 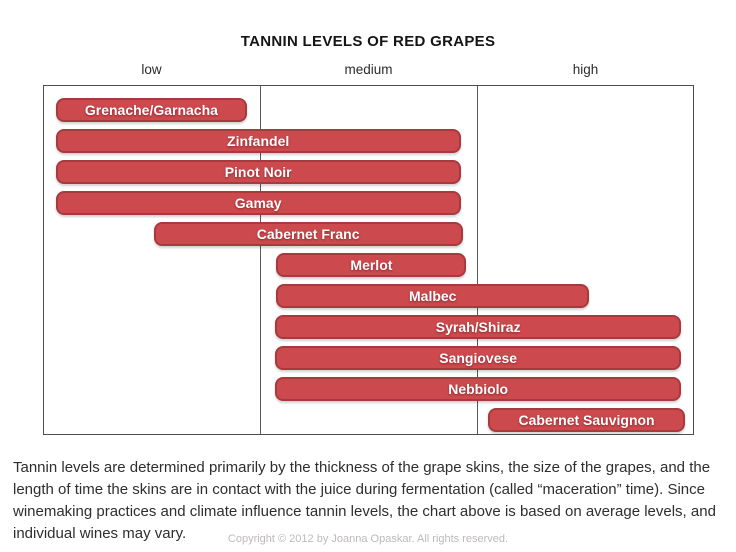 What do you see at coordinates (477, 260) in the screenshot?
I see `column-divider-medium-high` at bounding box center [477, 260].